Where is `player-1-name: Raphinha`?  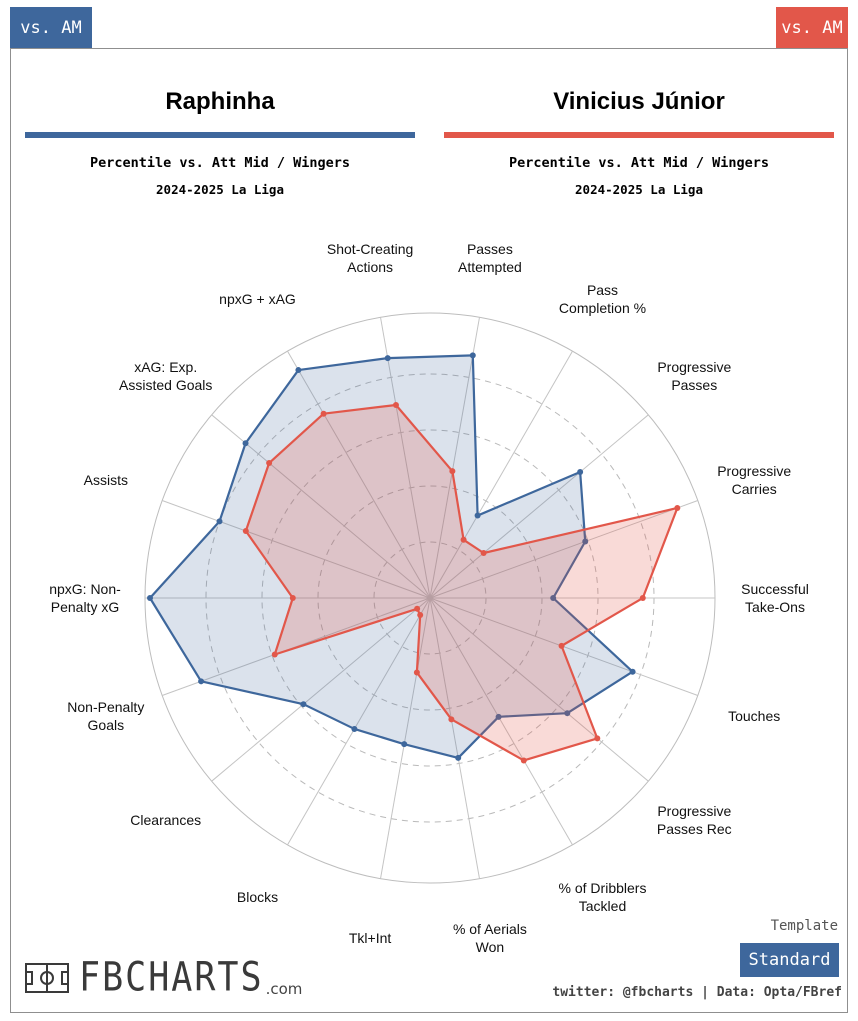
player-1-name: Raphinha is located at coordinates (220, 101).